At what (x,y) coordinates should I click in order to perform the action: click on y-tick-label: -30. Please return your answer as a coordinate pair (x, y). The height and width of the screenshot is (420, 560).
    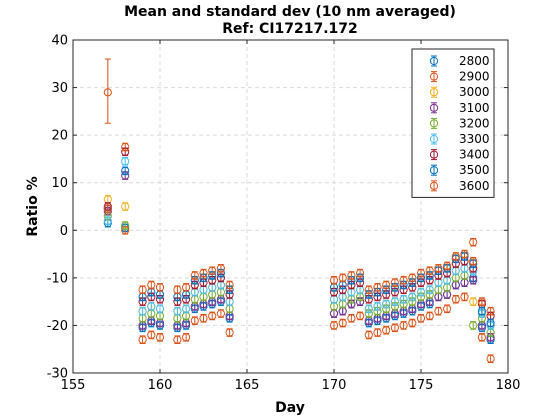
    Looking at the image, I should click on (57, 374).